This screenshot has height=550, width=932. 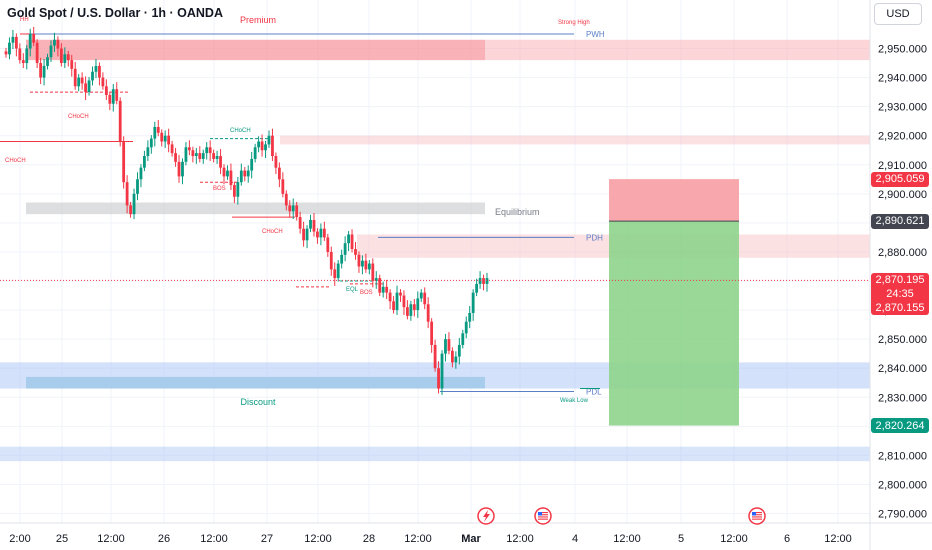 What do you see at coordinates (902, 137) in the screenshot?
I see `price-axis-label: 2,920.000` at bounding box center [902, 137].